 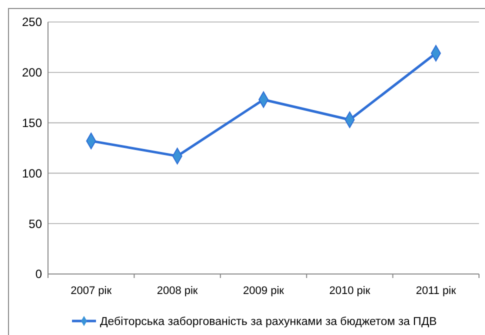 What do you see at coordinates (349, 291) in the screenshot?
I see `x-tick-label: 2010 рік` at bounding box center [349, 291].